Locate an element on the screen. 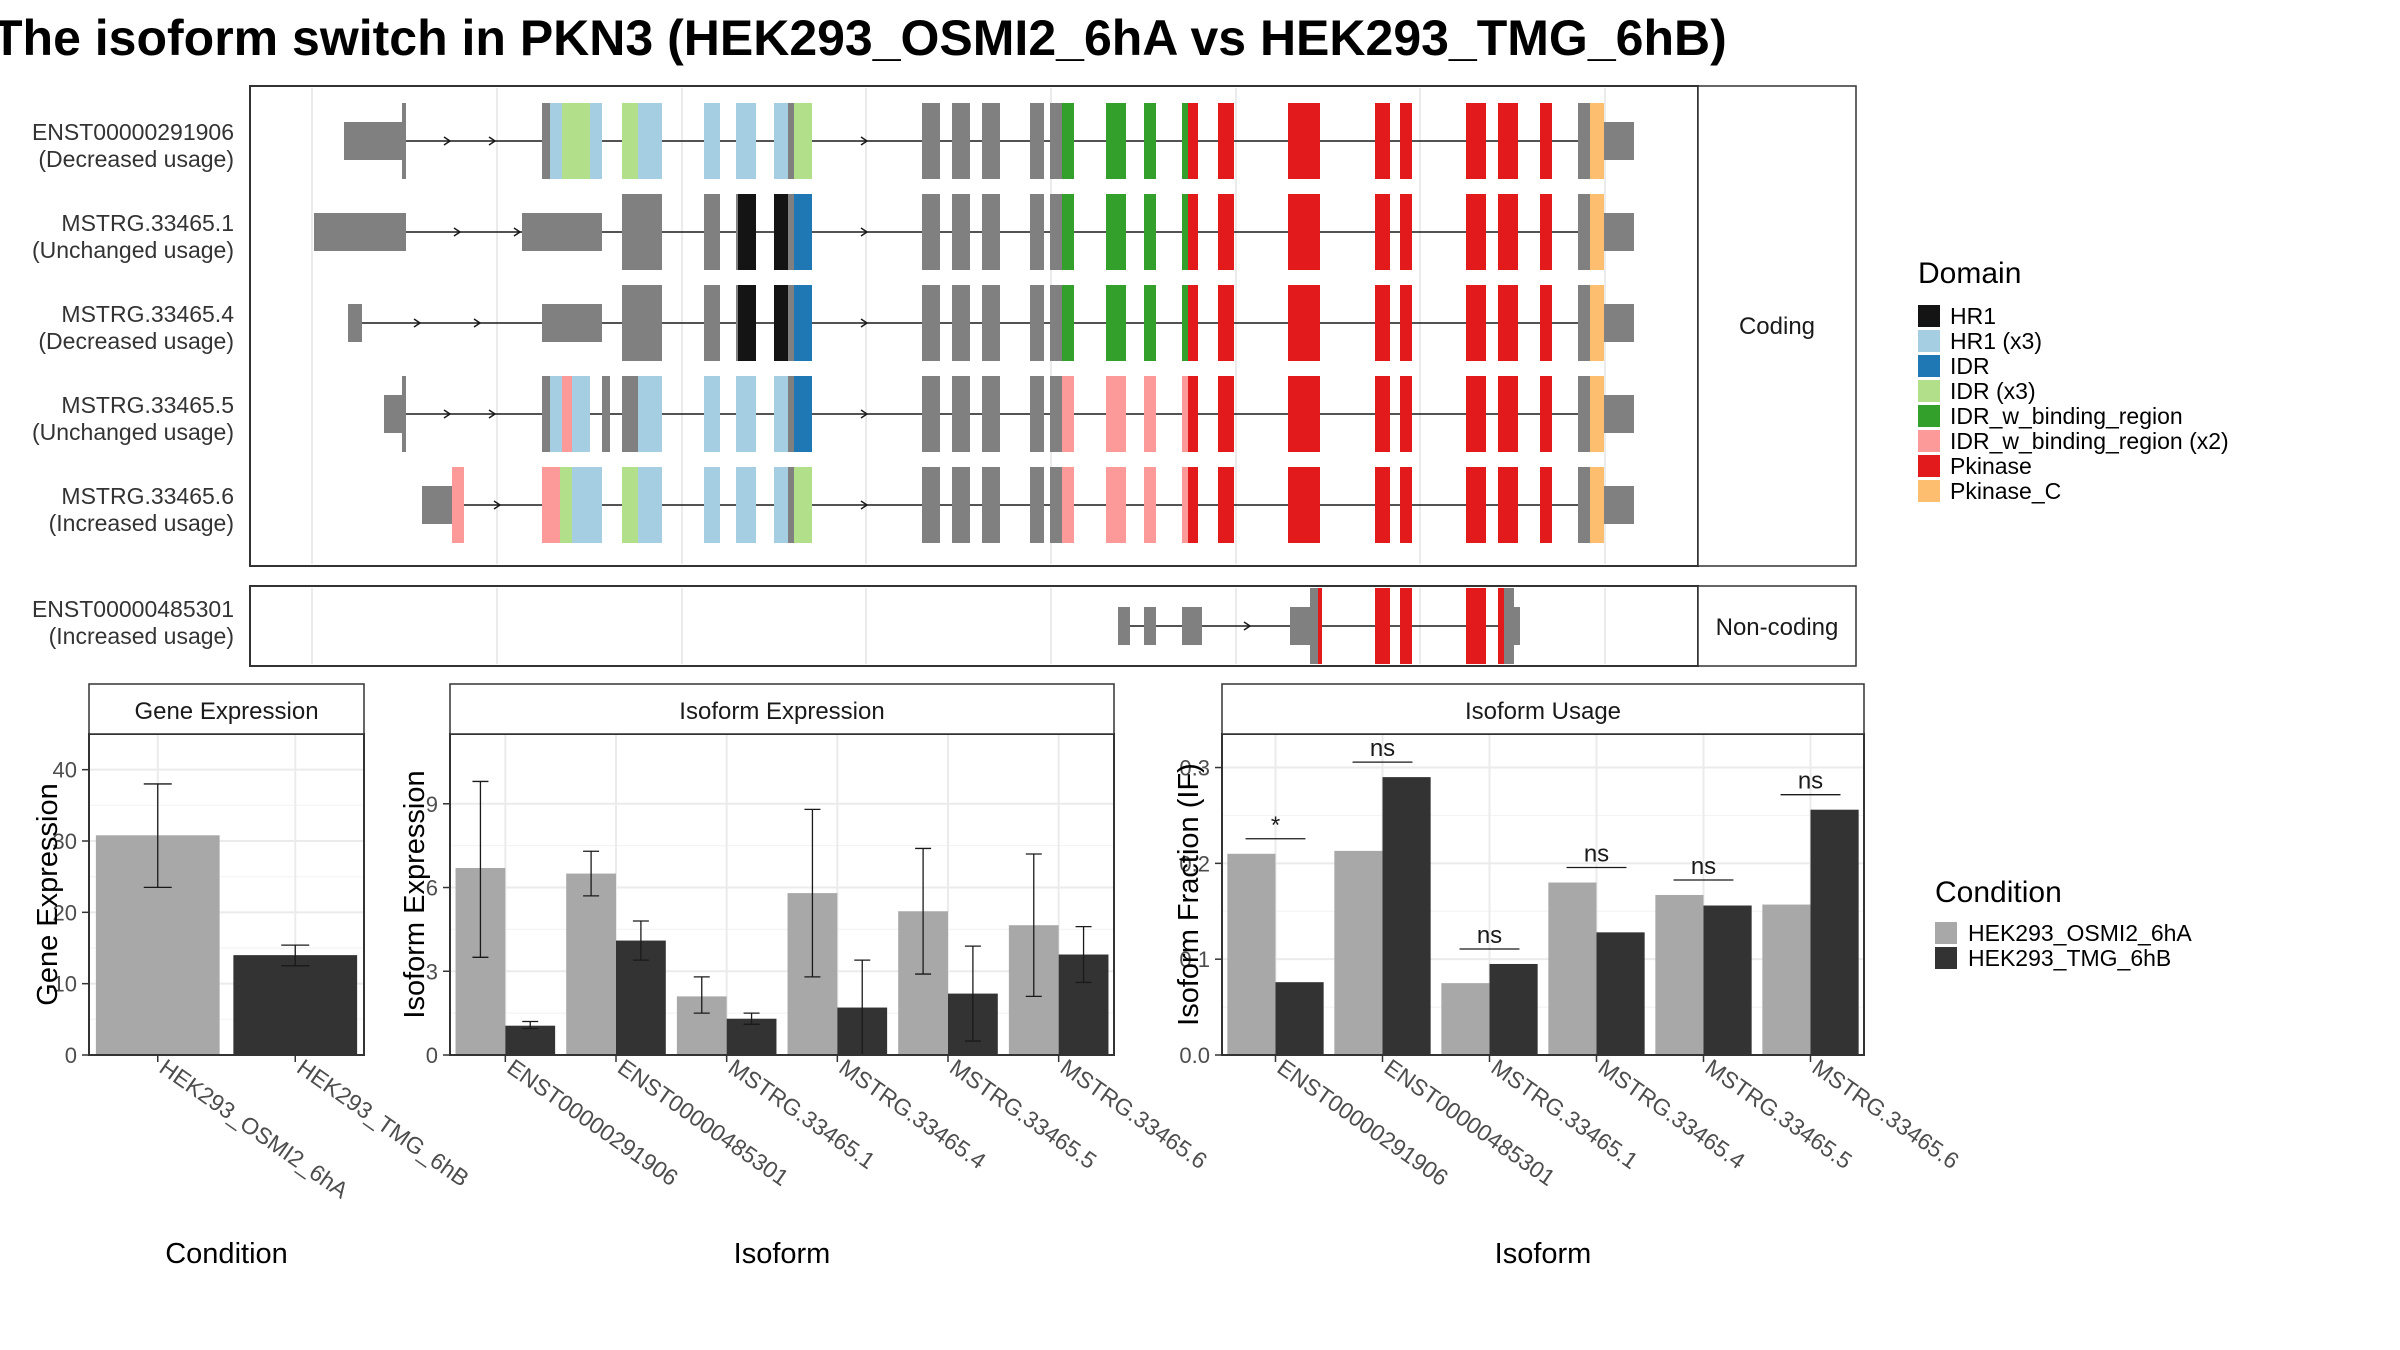  y-tick-label: 6 is located at coordinates (432, 888).